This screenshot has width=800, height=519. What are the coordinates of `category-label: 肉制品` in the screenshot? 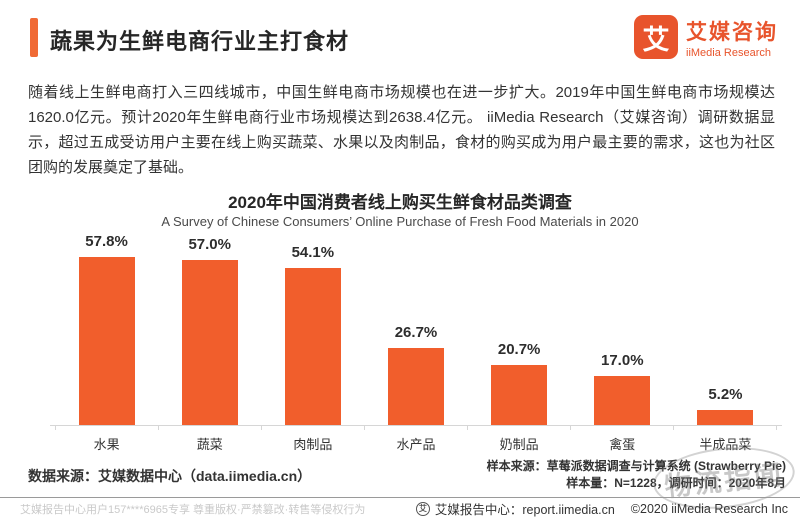 It's located at (313, 444).